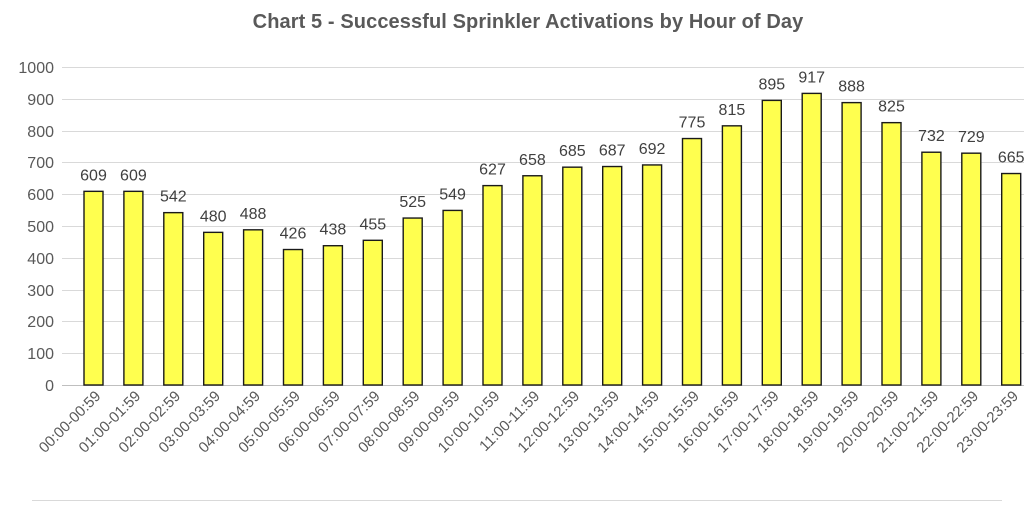  I want to click on data-label: 692, so click(652, 149).